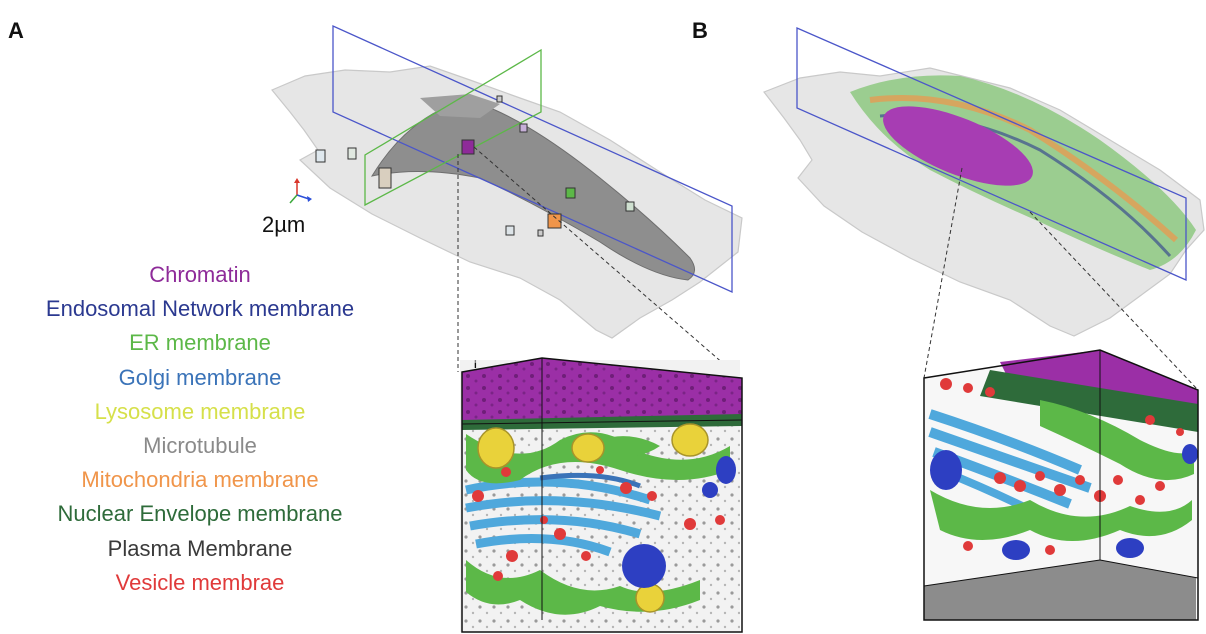  I want to click on golgi-stack-a, so click(563, 514).